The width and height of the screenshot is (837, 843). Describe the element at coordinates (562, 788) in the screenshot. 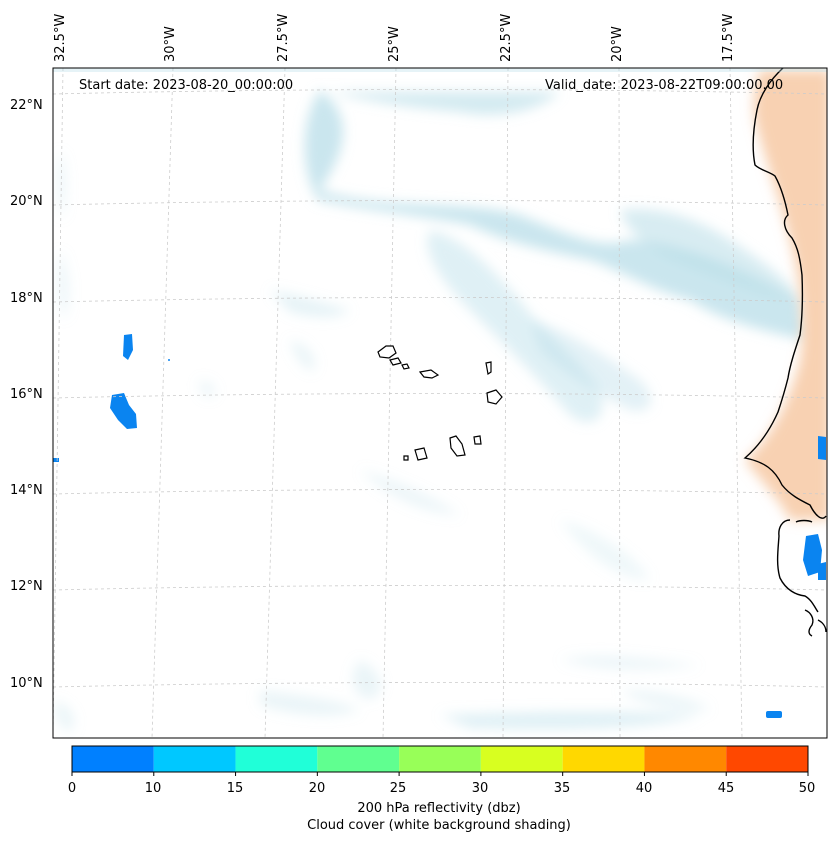

I see `colorbar-tick-35: 35` at that location.